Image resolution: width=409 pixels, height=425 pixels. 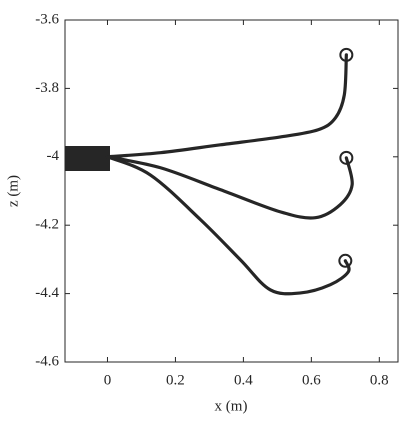 I want to click on body-block, so click(x=87, y=158).